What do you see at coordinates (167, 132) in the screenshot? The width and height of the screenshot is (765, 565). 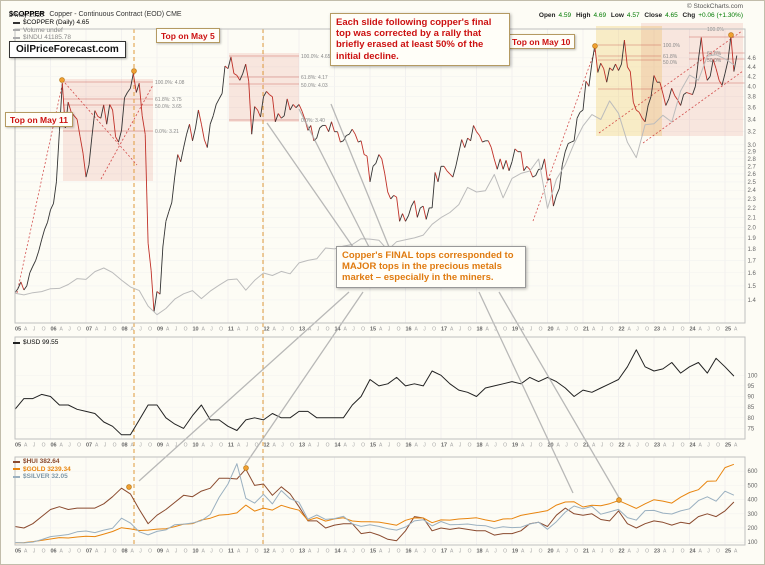 I see `fib-label: 0.0%: 3.21` at bounding box center [167, 132].